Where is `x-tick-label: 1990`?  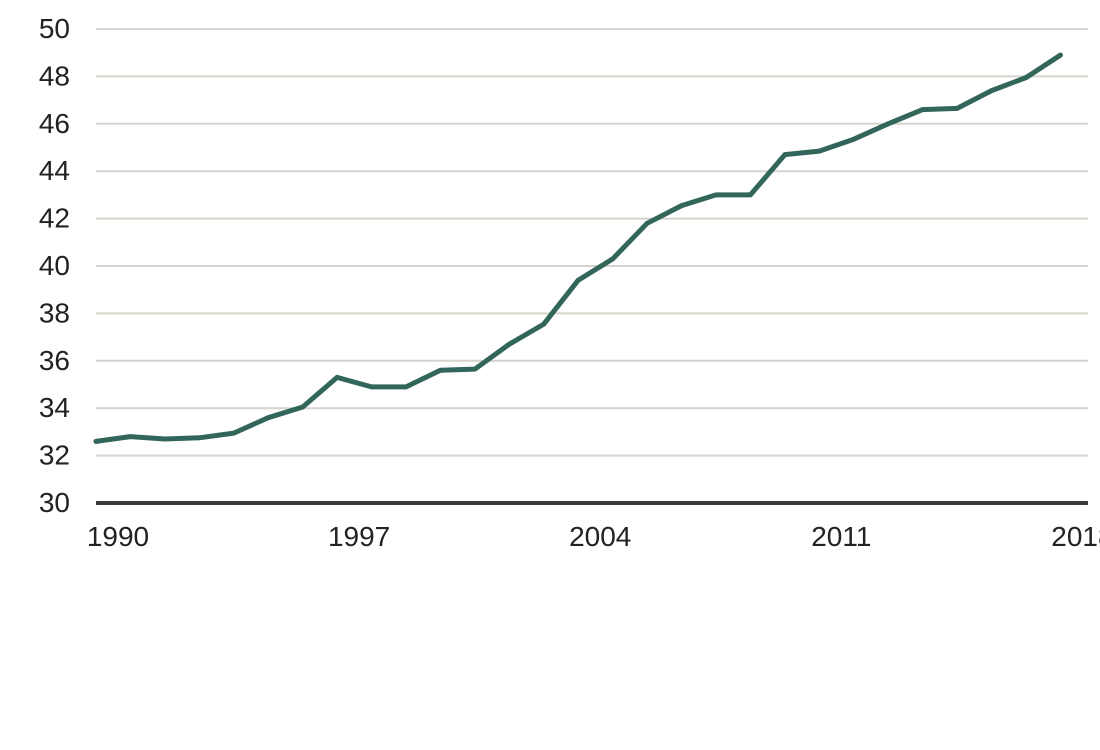
x-tick-label: 1990 is located at coordinates (118, 536).